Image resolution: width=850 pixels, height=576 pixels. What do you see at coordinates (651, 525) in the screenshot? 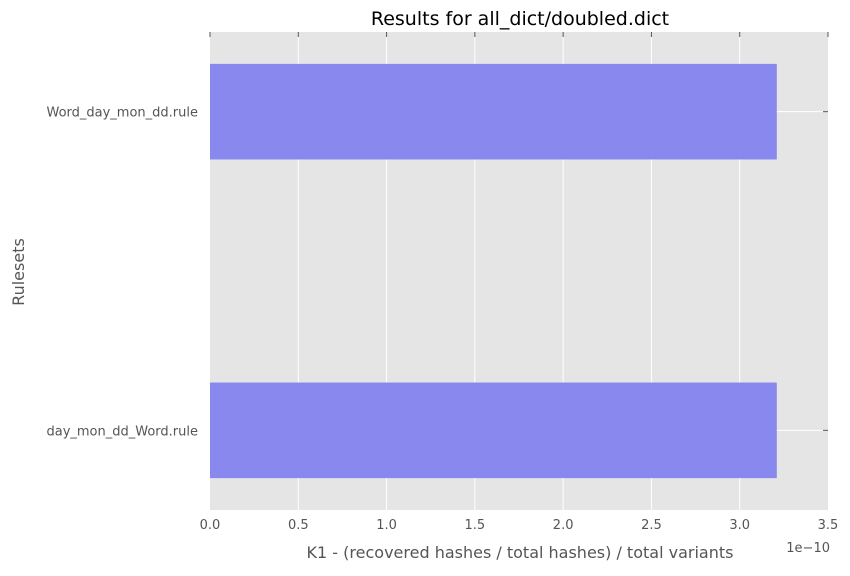
I see `x-tick-label: 2.5` at bounding box center [651, 525].